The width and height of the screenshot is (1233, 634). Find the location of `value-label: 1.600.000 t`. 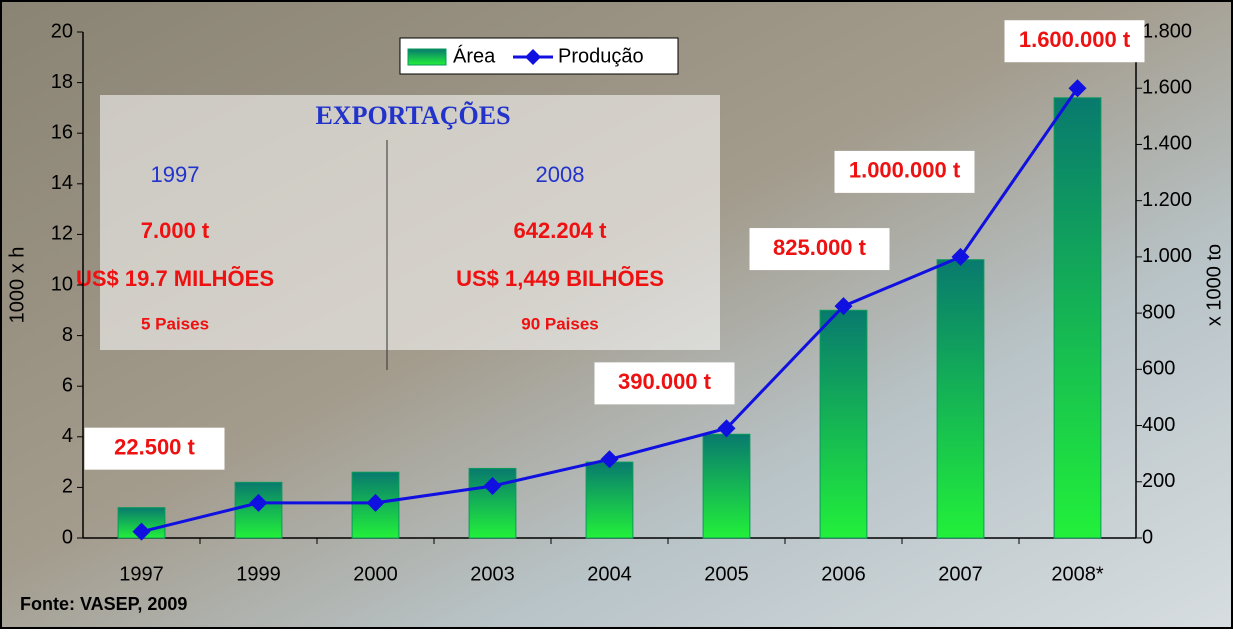

value-label: 1.600.000 t is located at coordinates (1075, 39).